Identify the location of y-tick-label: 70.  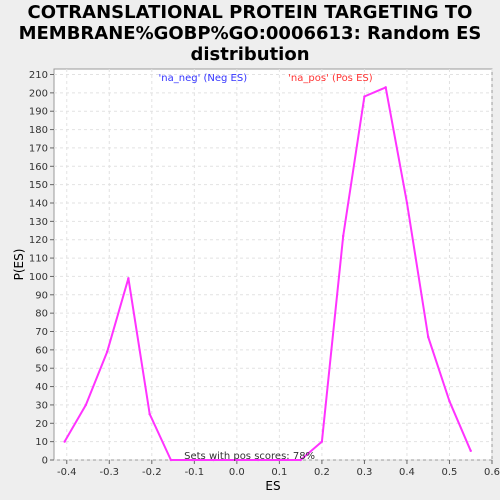
(41, 332).